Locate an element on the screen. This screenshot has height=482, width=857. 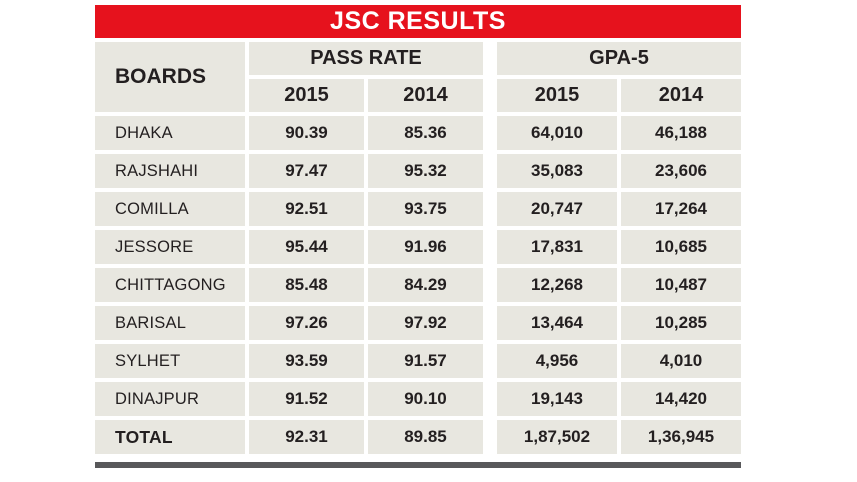
table-row: JESSORE 95.44 91.96 17,831 10,685 is located at coordinates (418, 247).